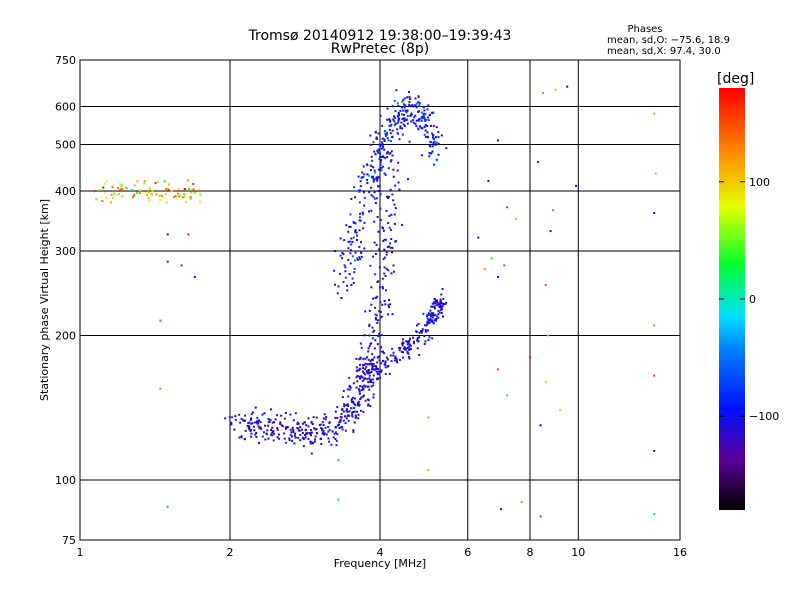  Describe the element at coordinates (65, 251) in the screenshot. I see `y-tick-label: 300` at that location.